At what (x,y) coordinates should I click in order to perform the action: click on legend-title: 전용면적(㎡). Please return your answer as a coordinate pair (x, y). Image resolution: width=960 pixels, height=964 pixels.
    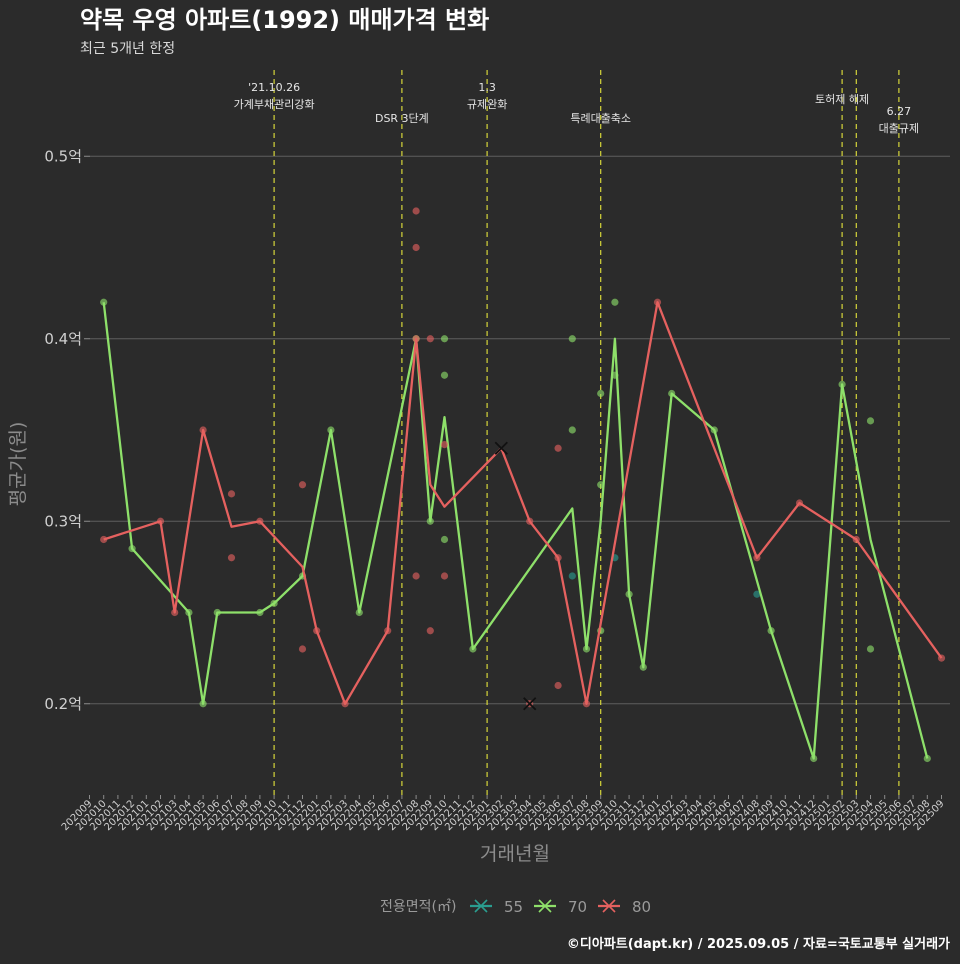
    Looking at the image, I should click on (418, 907).